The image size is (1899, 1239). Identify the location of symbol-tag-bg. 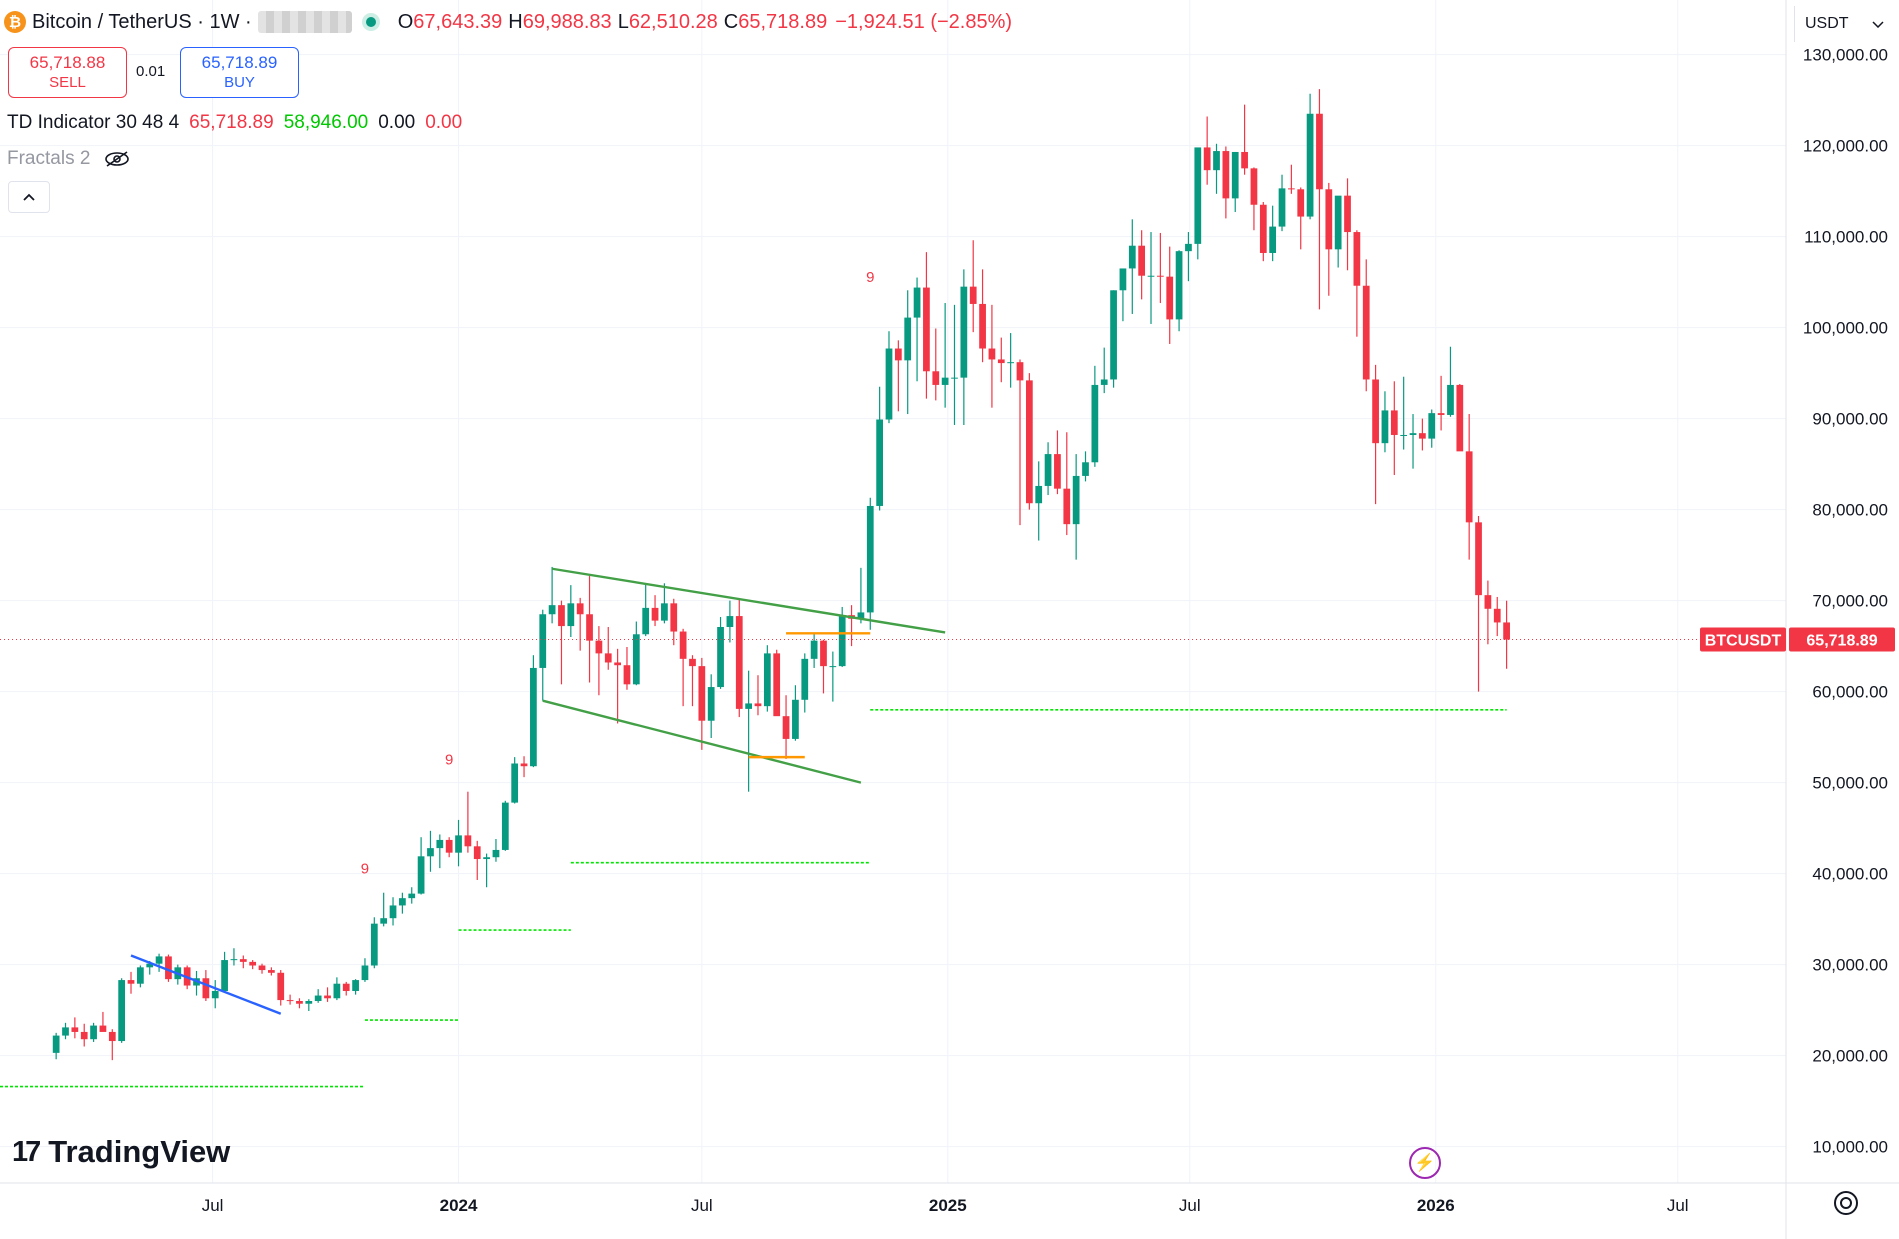
(1743, 639).